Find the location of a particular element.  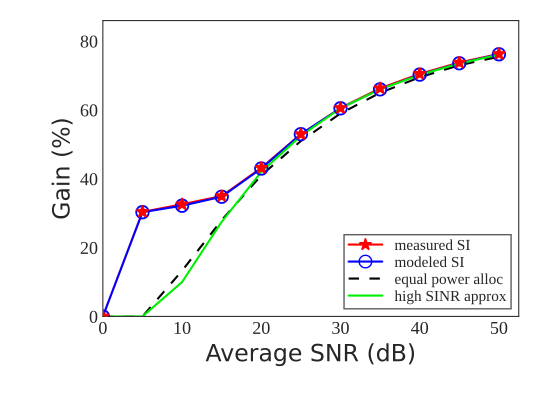

x-tick-label: 30 is located at coordinates (340, 328).